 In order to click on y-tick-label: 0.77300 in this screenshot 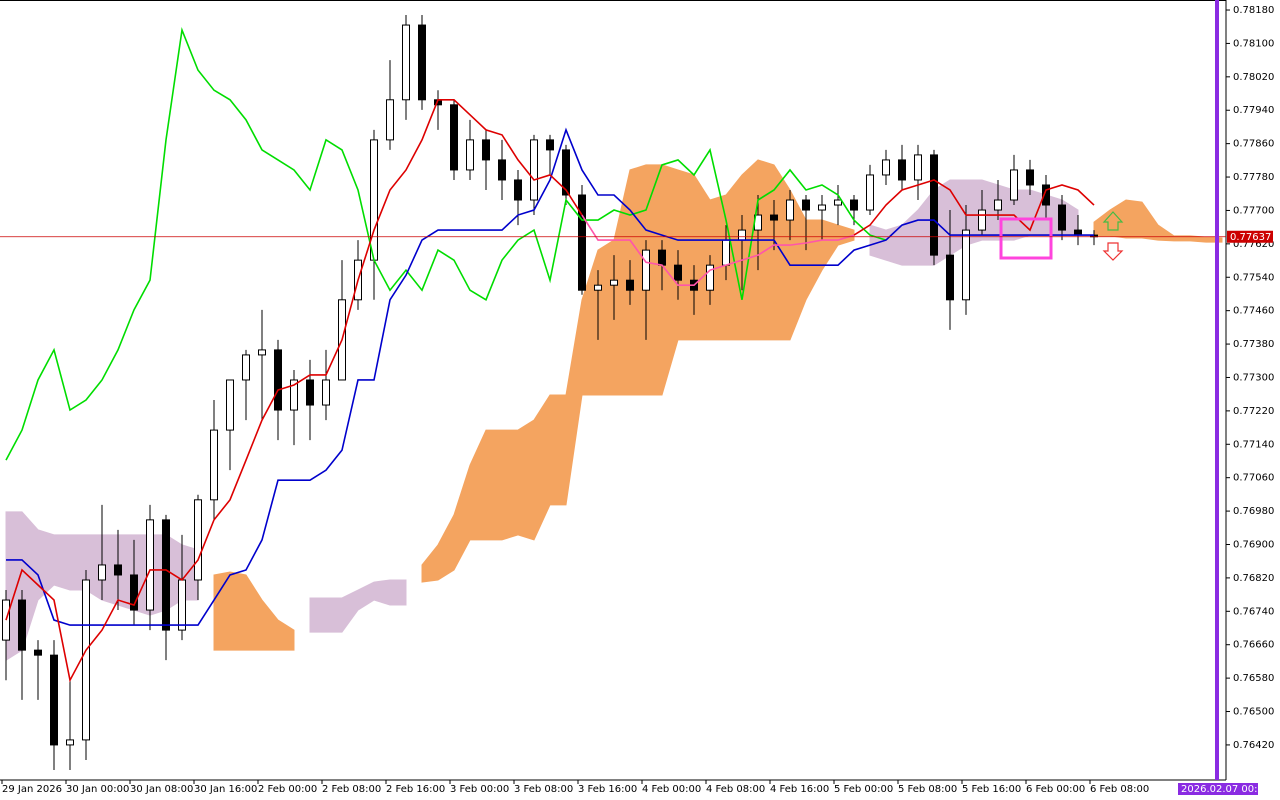, I will do `click(1253, 377)`.